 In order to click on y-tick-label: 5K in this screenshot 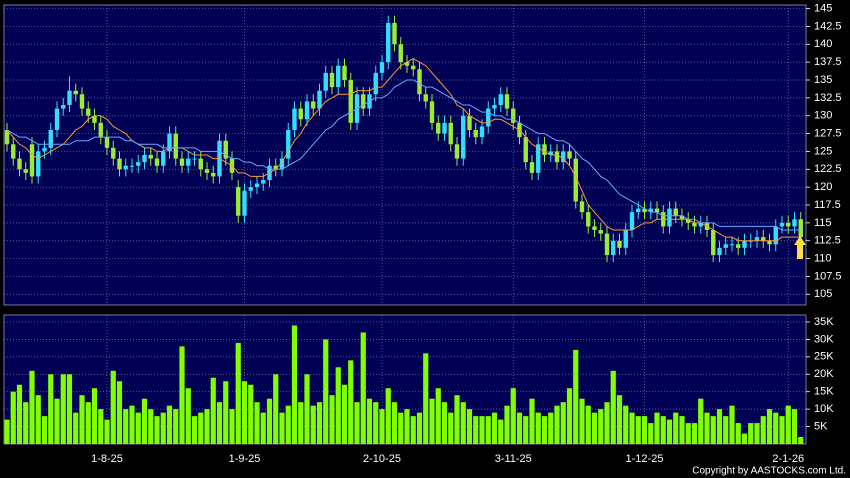, I will do `click(821, 426)`.